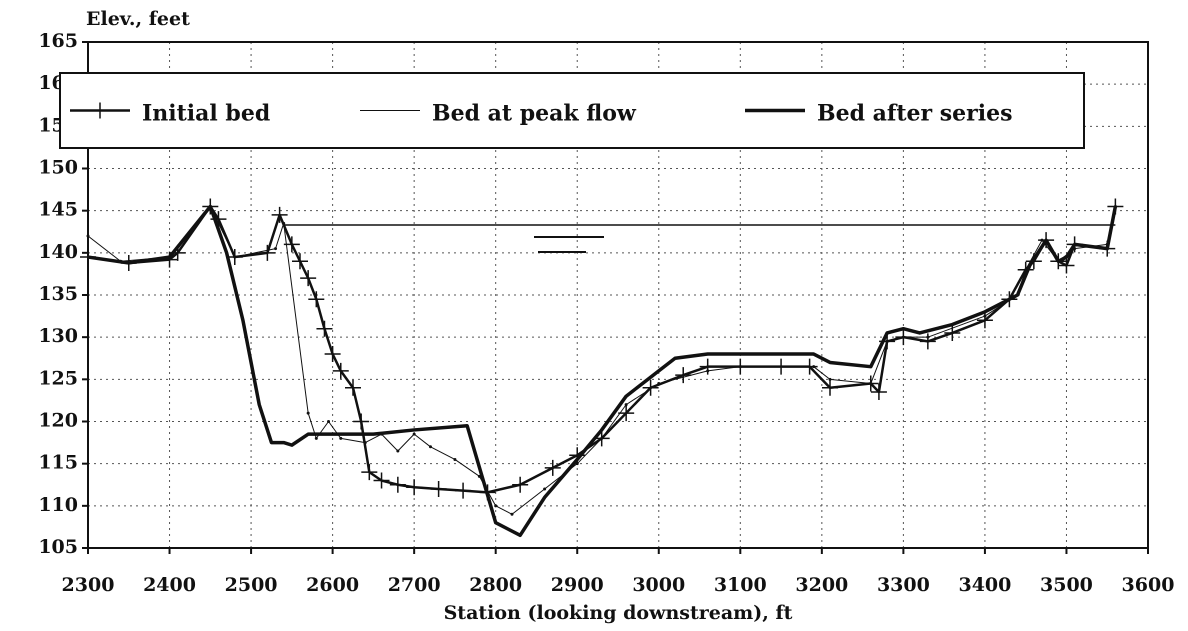  Describe the element at coordinates (58, 463) in the screenshot. I see `y-tick-label: 115` at that location.